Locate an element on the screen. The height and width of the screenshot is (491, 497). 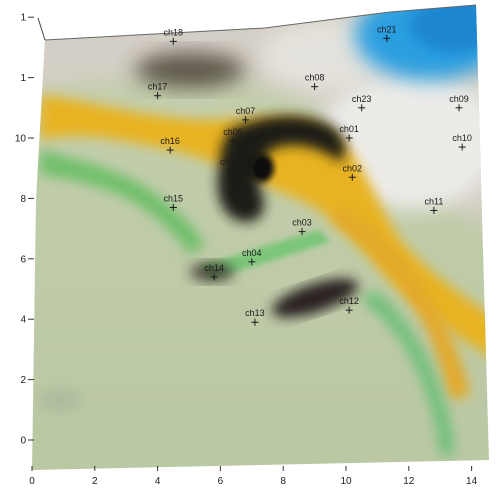
station-ch04: ch04 is located at coordinates (252, 257).